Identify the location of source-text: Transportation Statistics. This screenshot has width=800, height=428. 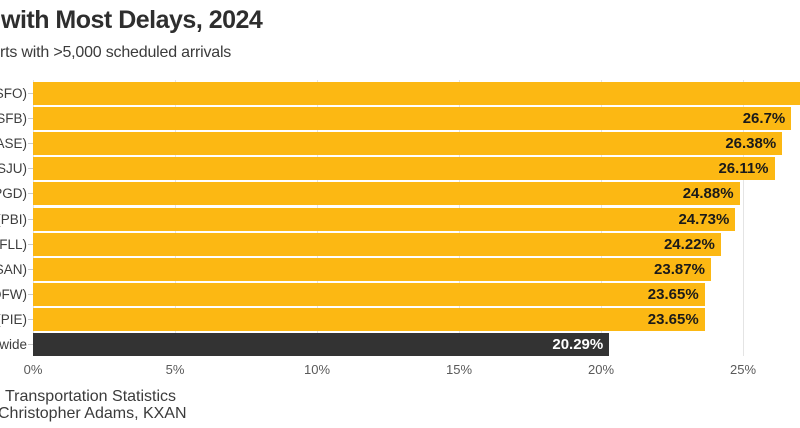
(91, 396).